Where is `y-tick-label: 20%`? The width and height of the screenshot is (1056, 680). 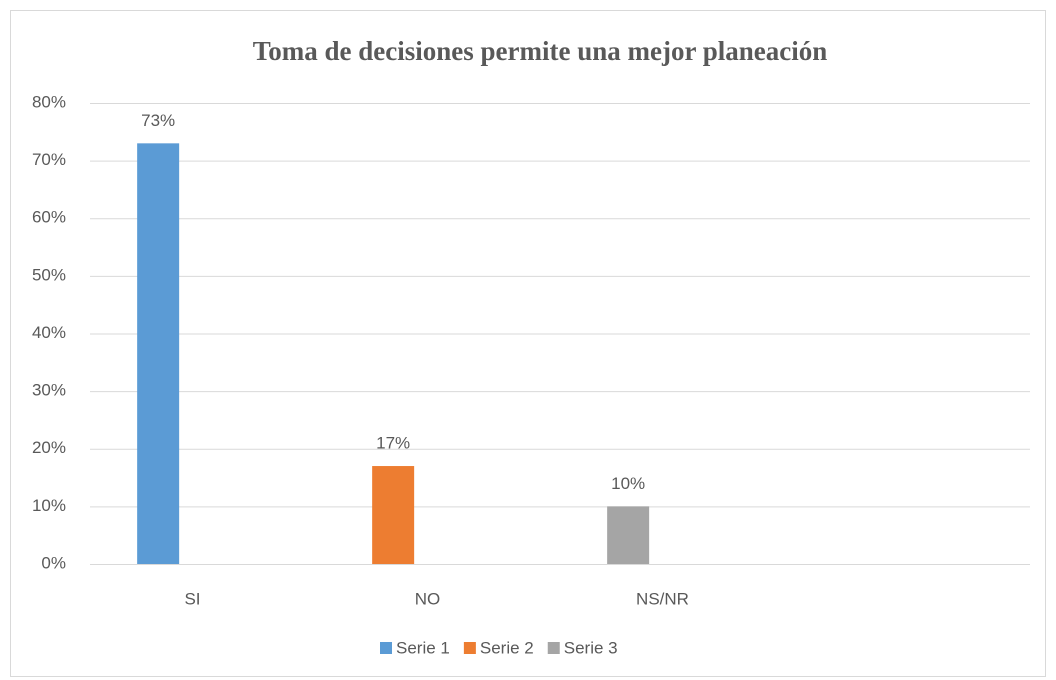
y-tick-label: 20% is located at coordinates (49, 447).